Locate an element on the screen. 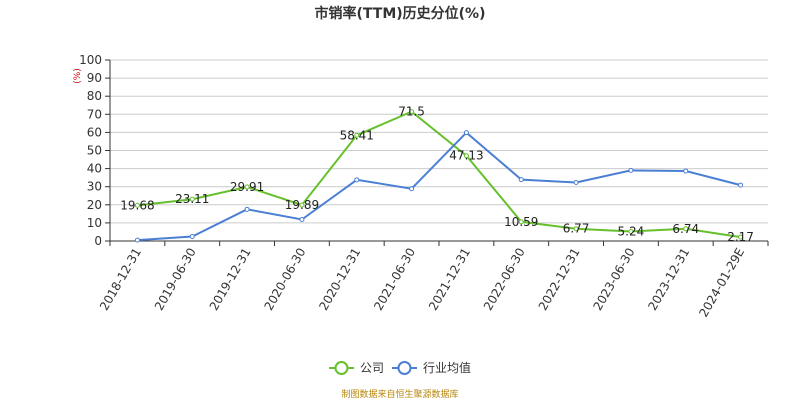 The width and height of the screenshot is (800, 400). y-tick-label: 10 is located at coordinates (94, 223).